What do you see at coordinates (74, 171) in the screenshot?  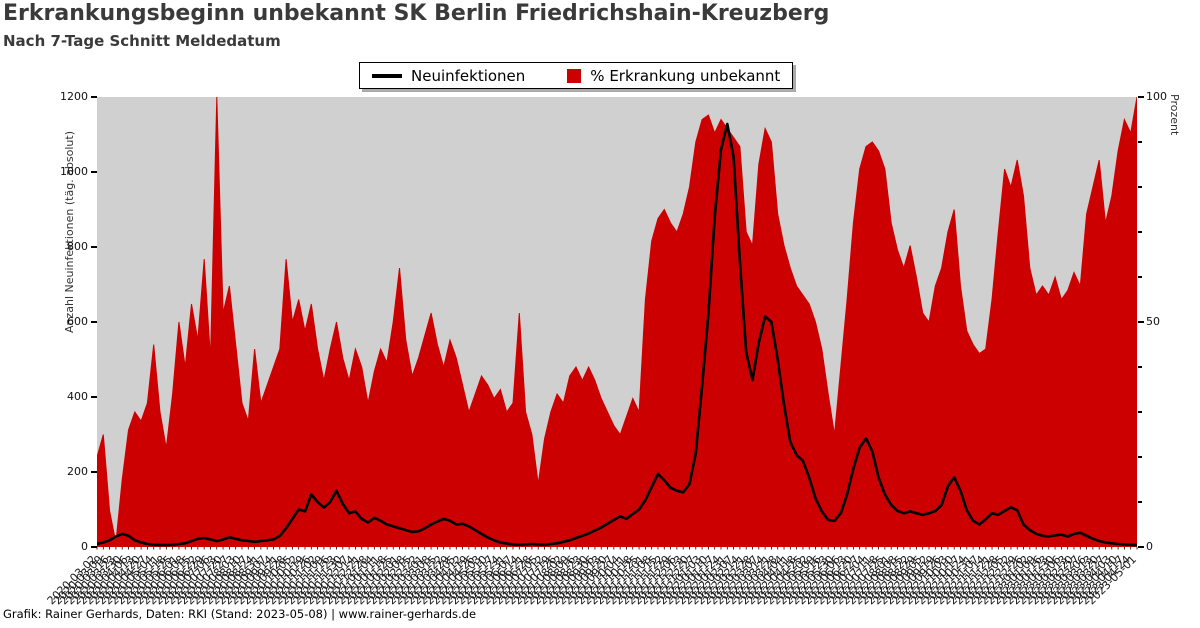 I see `left-tick-label: 1000` at bounding box center [74, 171].